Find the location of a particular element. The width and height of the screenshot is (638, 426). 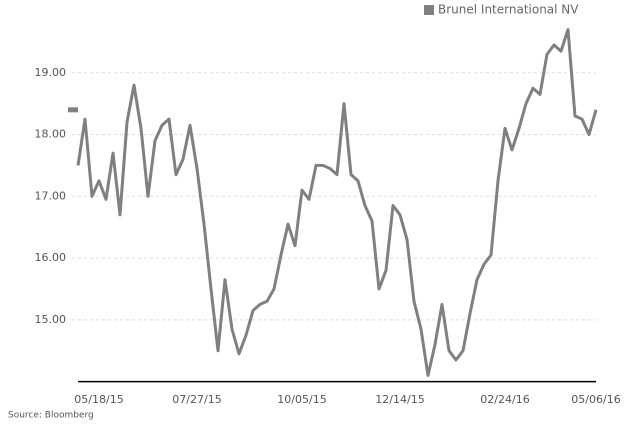

x-tick-label: 02/24/16 is located at coordinates (504, 399).